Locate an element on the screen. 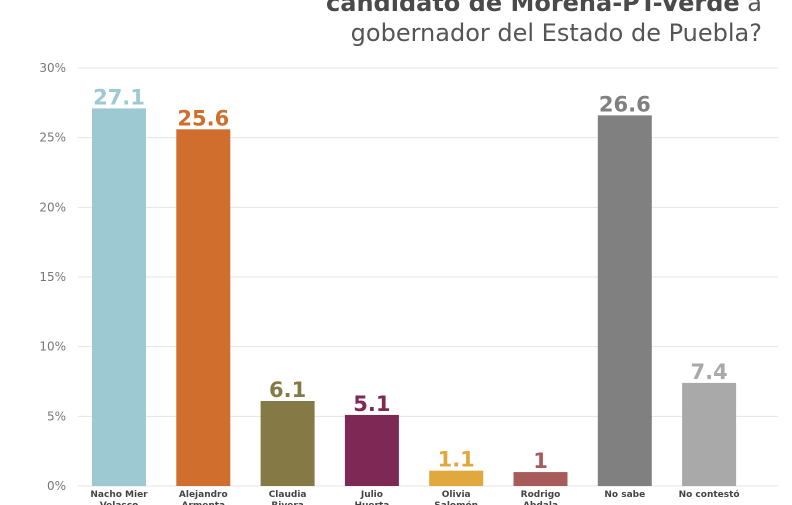 The image size is (792, 505). x-tick-label: No sabe is located at coordinates (624, 495).